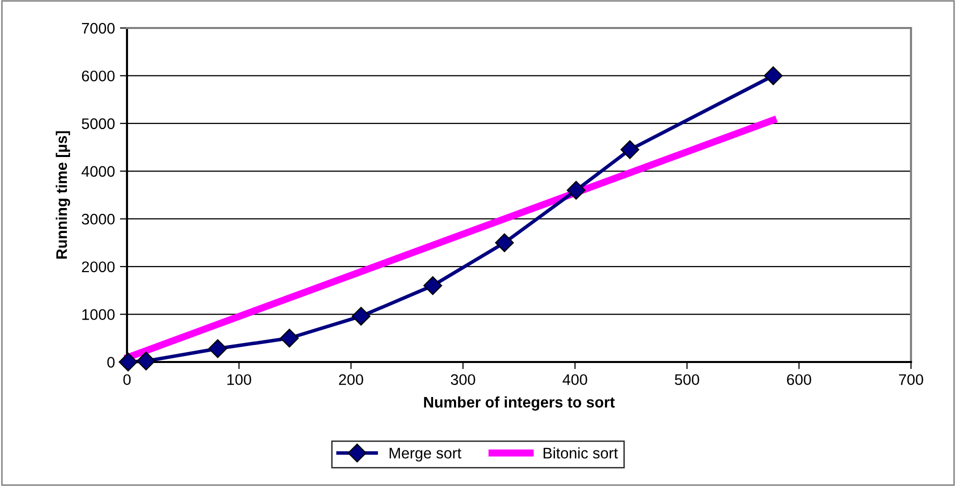  I want to click on y-tick-label: 1000, so click(98, 314).